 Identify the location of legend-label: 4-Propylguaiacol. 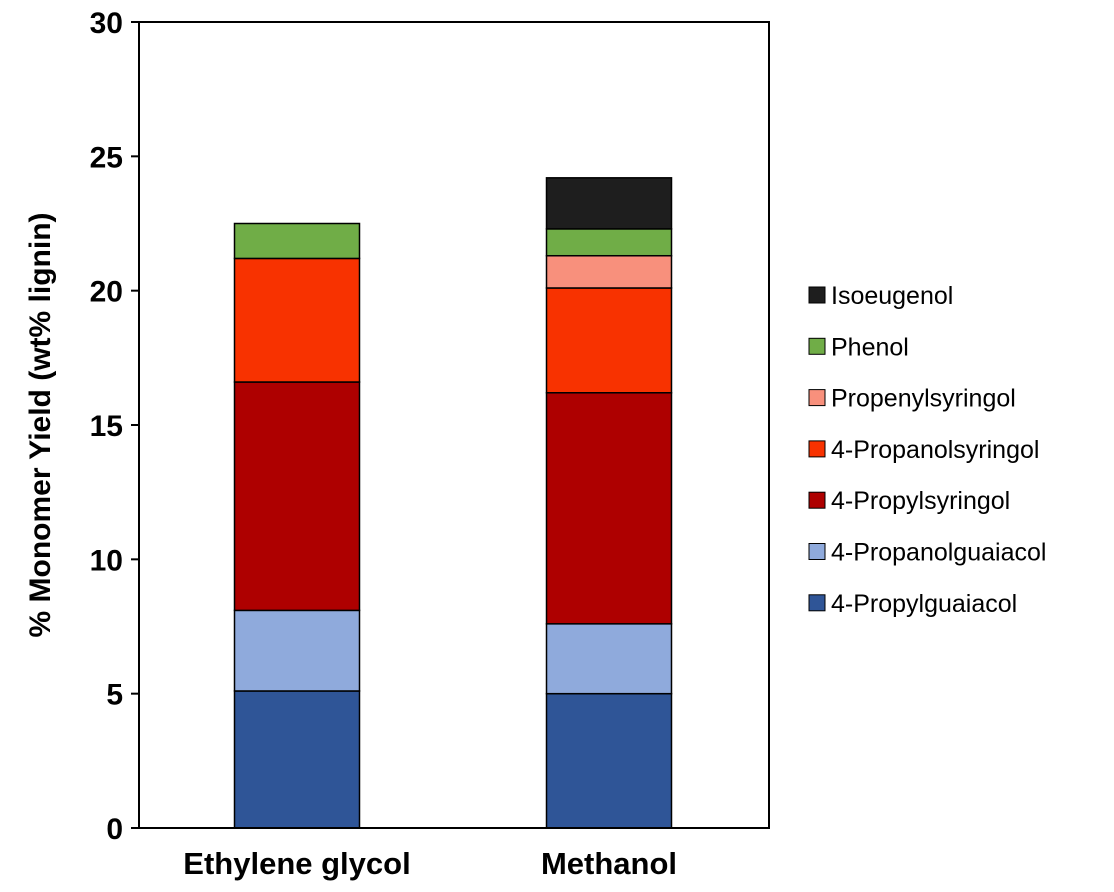
(924, 604).